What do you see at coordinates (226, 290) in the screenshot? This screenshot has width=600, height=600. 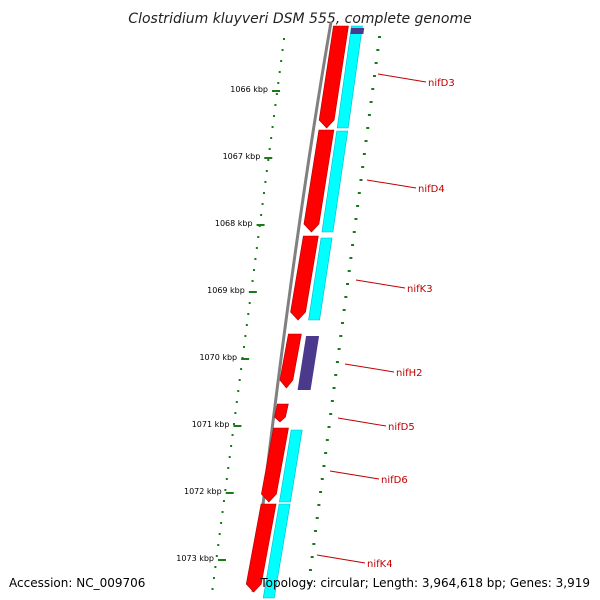 I see `ruler-tick-label: 1069 kbp` at bounding box center [226, 290].